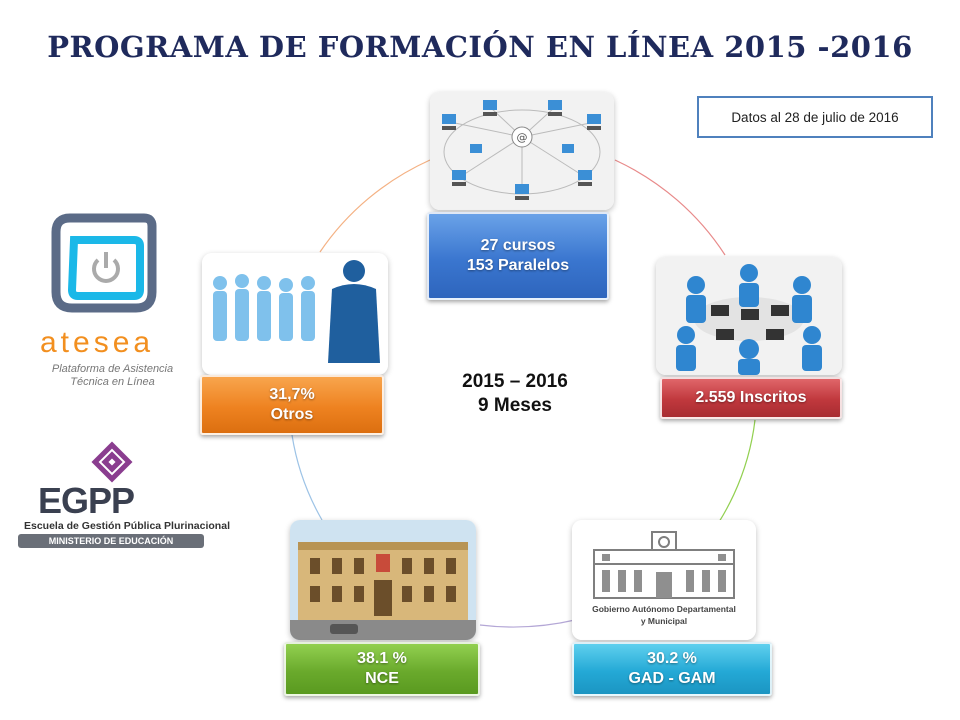 The width and height of the screenshot is (960, 720). Describe the element at coordinates (86, 500) in the screenshot. I see `egpp-wordmark: EGPP` at that location.